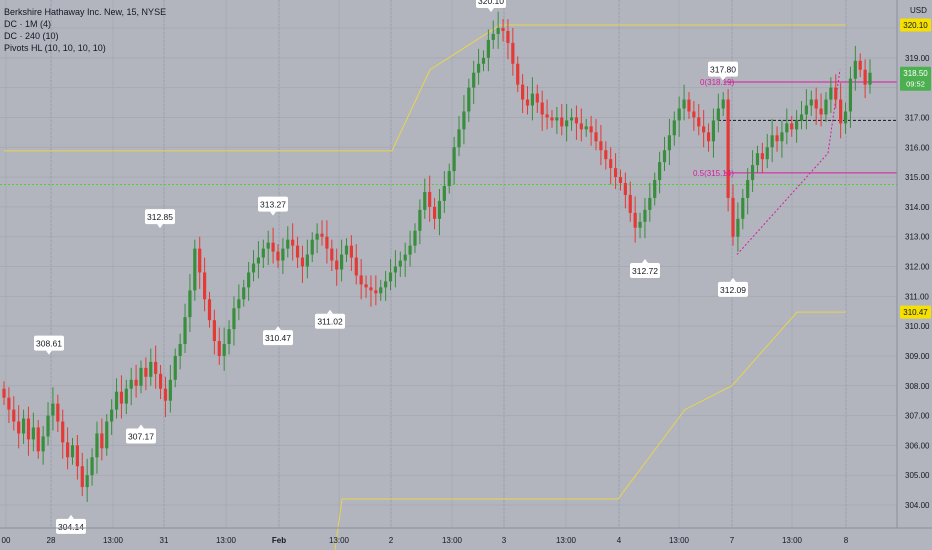 This screenshot has height=550, width=932. I want to click on price-axis-bg, so click(914, 275).